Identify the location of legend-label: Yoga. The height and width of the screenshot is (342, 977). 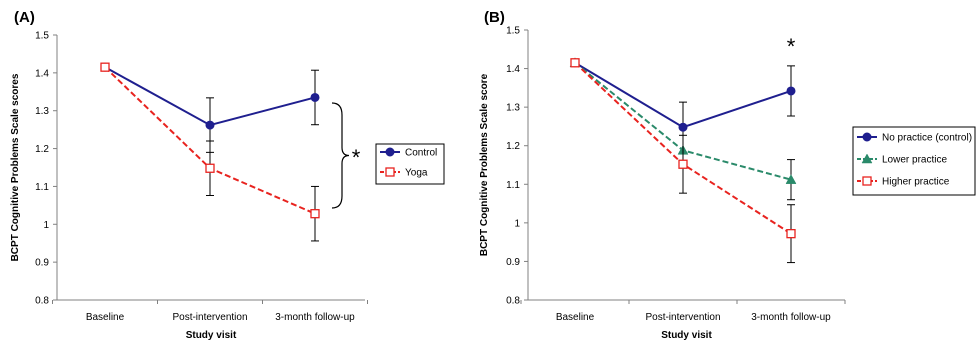
(416, 173).